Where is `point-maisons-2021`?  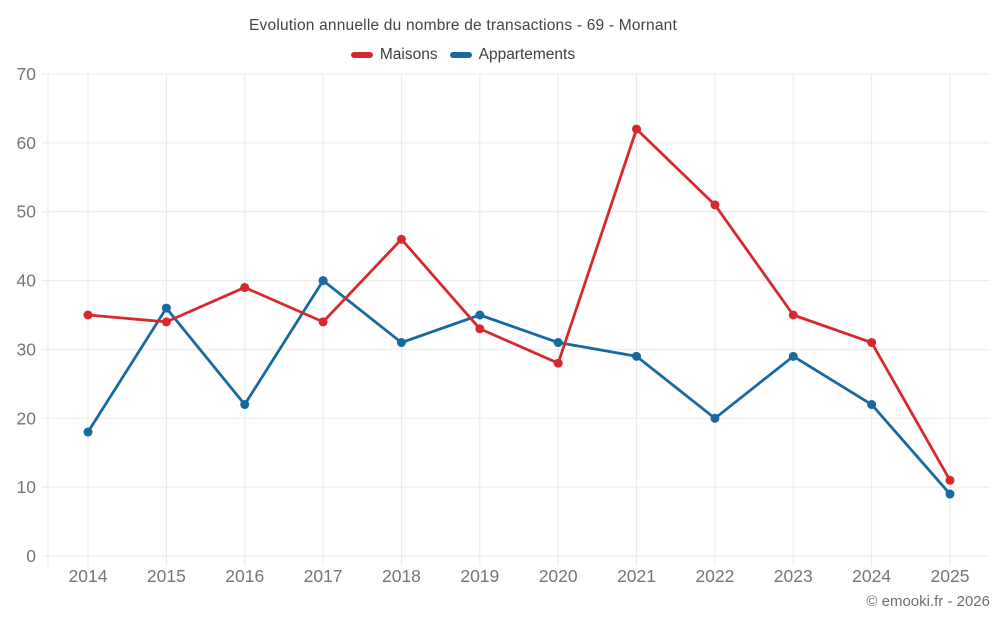
point-maisons-2021 is located at coordinates (637, 129).